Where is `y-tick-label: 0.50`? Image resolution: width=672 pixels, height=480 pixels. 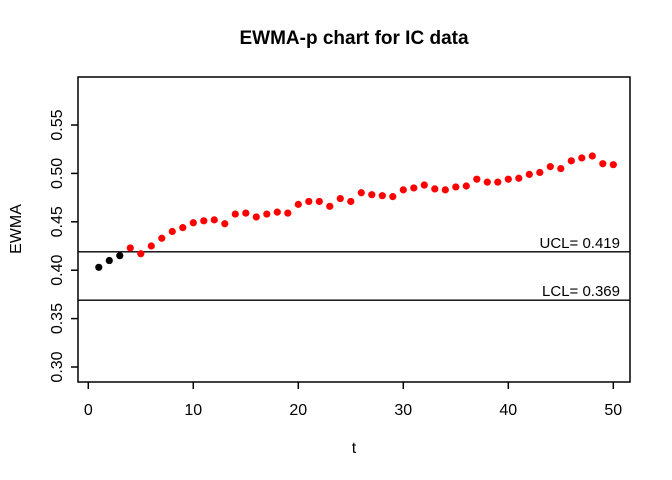
y-tick-label: 0.50 is located at coordinates (57, 173).